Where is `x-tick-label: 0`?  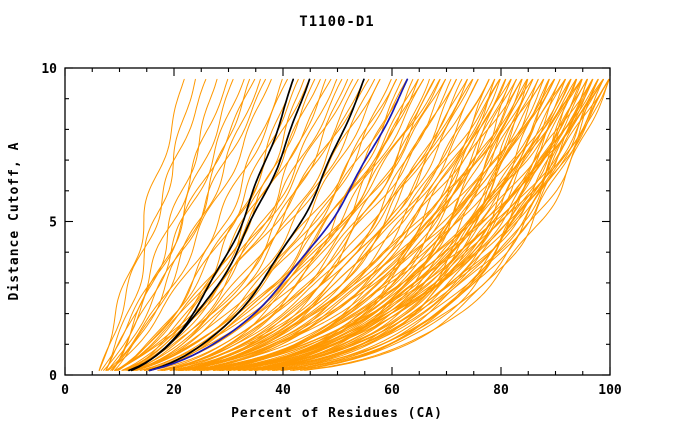 x-tick-label: 0 is located at coordinates (65, 390).